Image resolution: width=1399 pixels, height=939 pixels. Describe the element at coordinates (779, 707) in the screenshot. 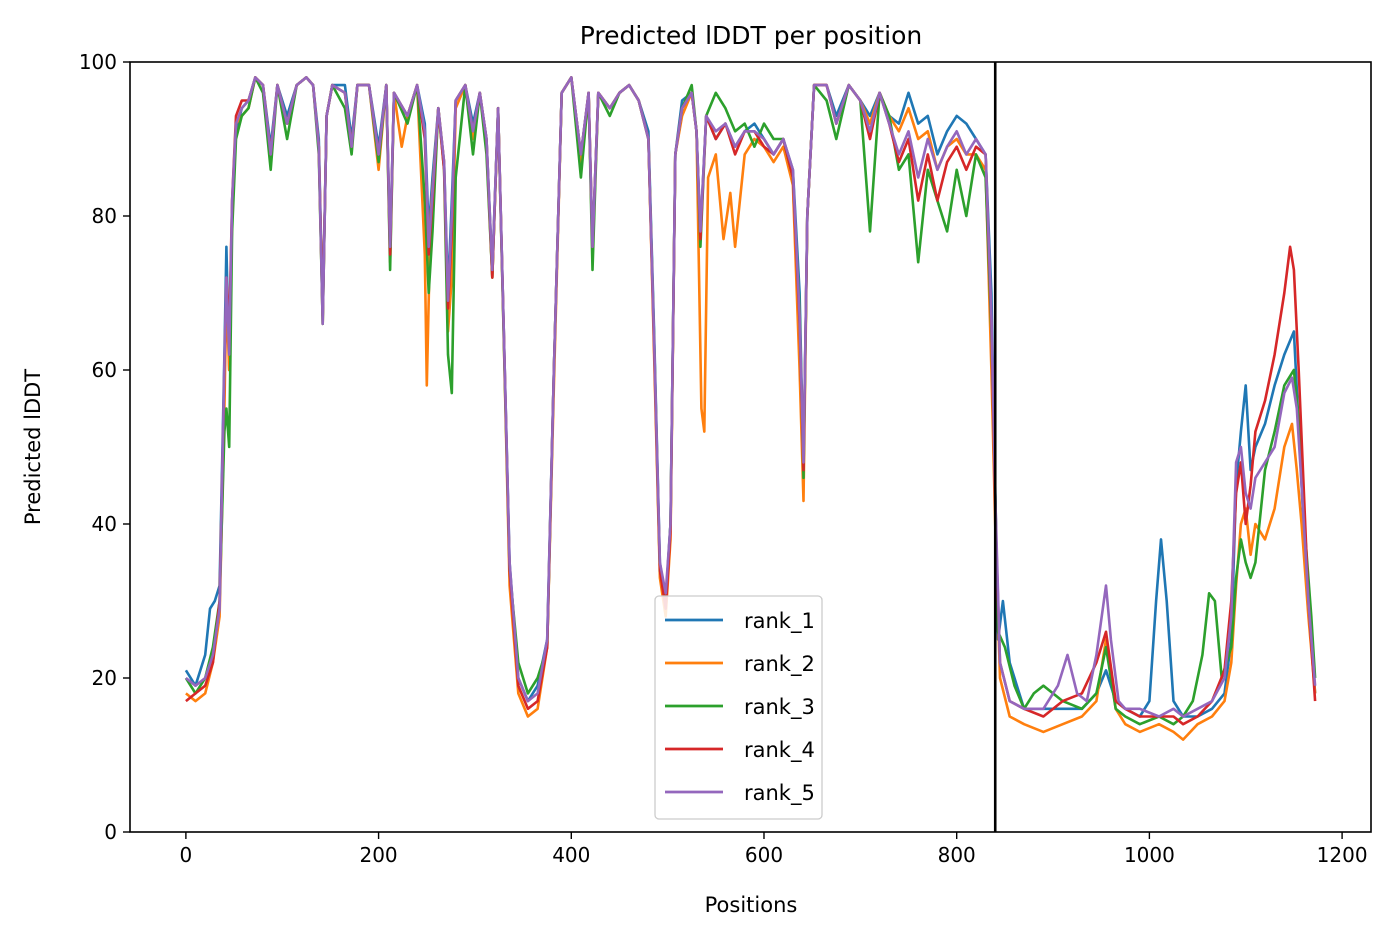

I see `legend-label-rank_3: rank_3` at that location.